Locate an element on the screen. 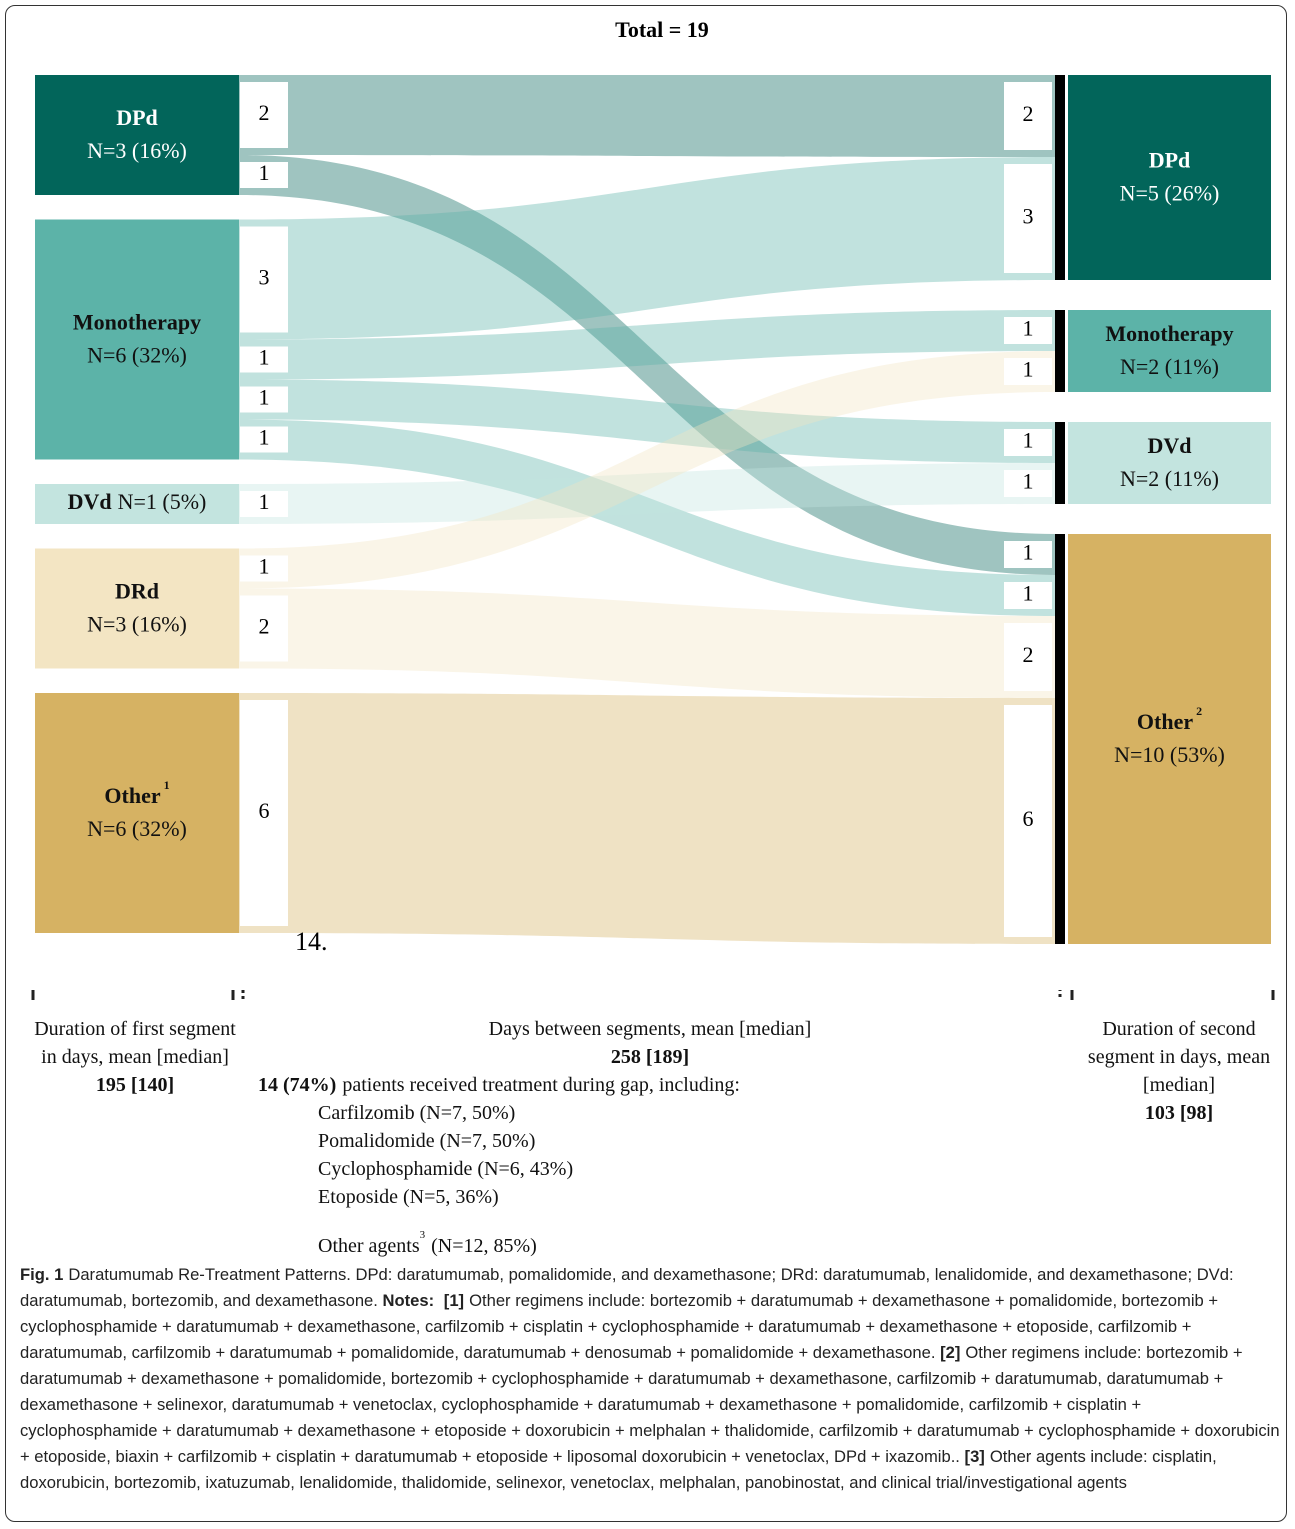 This screenshot has height=1529, width=1295. flow-value-left: 6 is located at coordinates (264, 810).